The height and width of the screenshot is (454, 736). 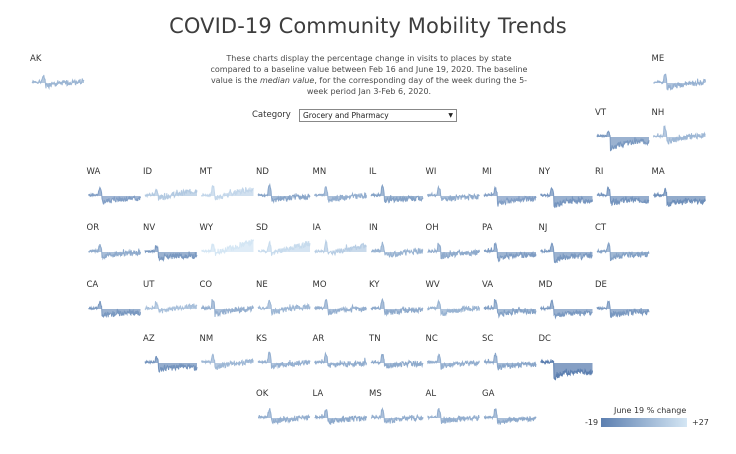 I want to click on state-tile-ga: GA, so click(x=509, y=407).